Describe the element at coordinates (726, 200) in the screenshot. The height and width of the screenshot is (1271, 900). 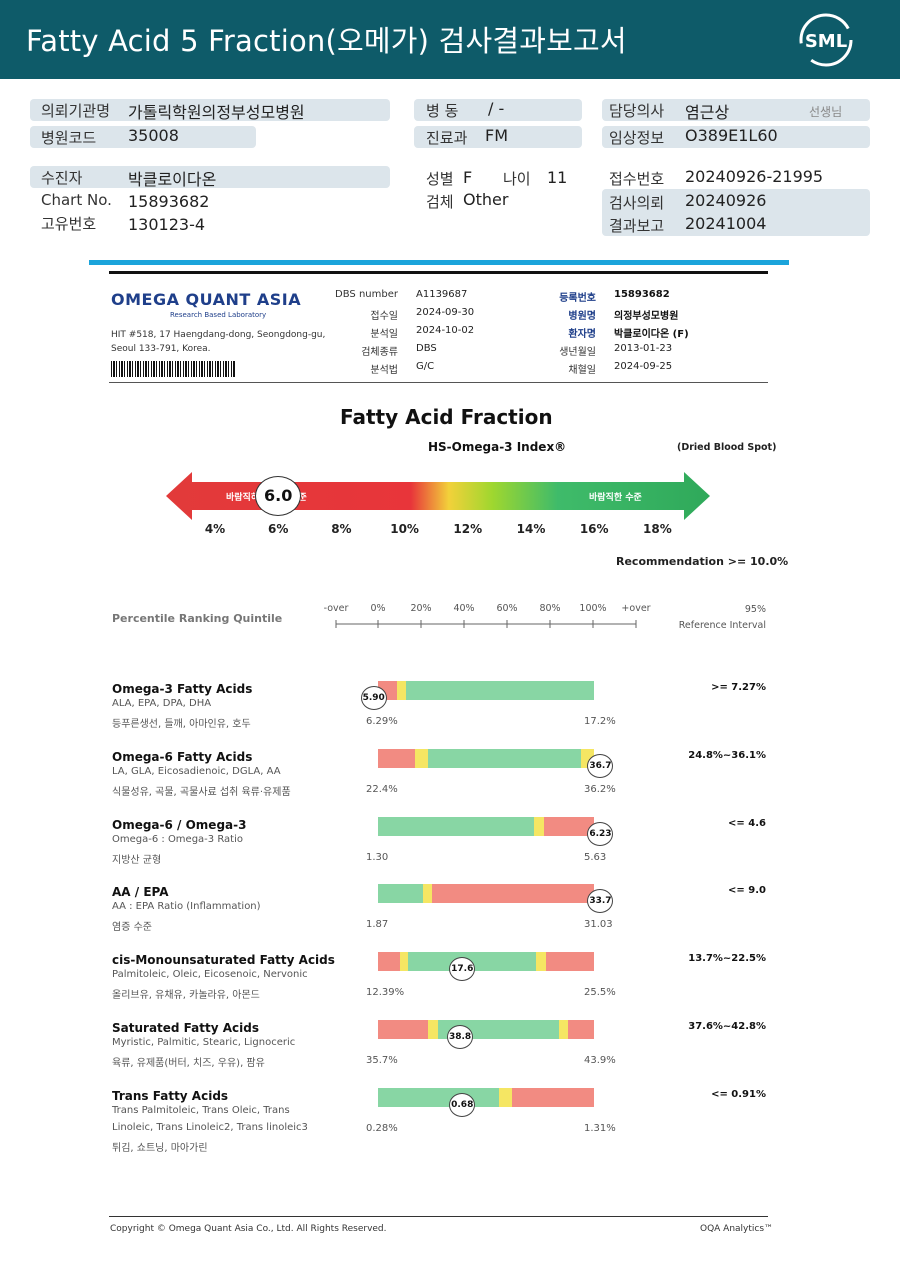
I see `request-date: 20240926` at that location.